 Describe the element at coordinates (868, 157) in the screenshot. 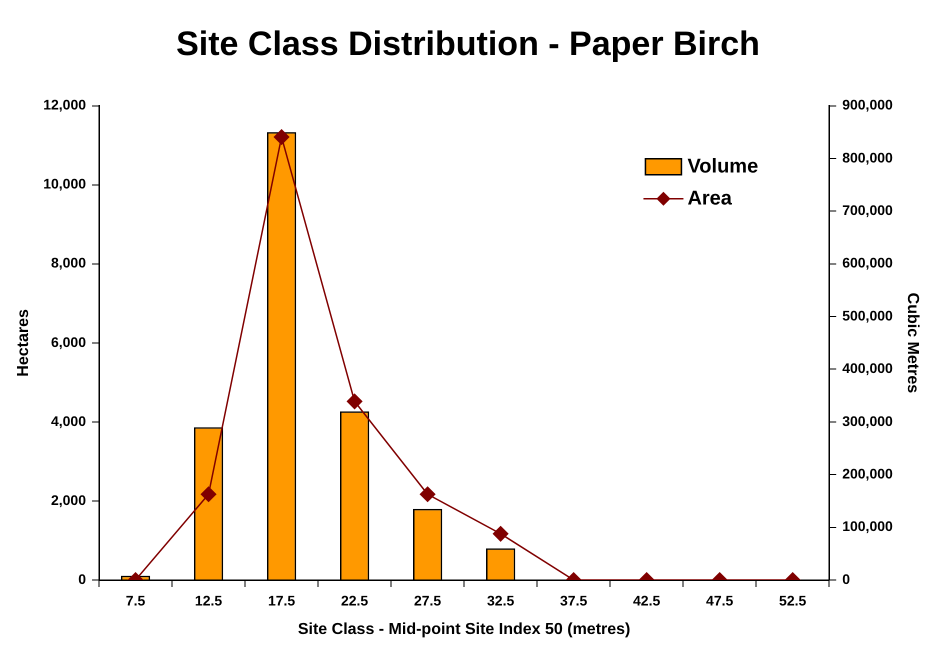

I see `y2-tick-label: 800,000` at that location.